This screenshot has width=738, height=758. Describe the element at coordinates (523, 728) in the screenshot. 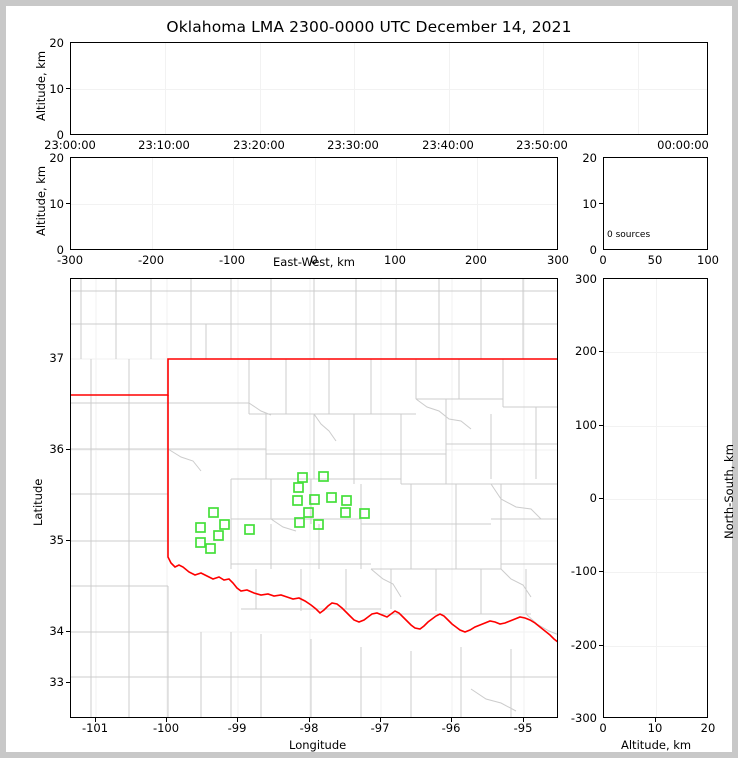

I see `x-tick-label: -95` at that location.